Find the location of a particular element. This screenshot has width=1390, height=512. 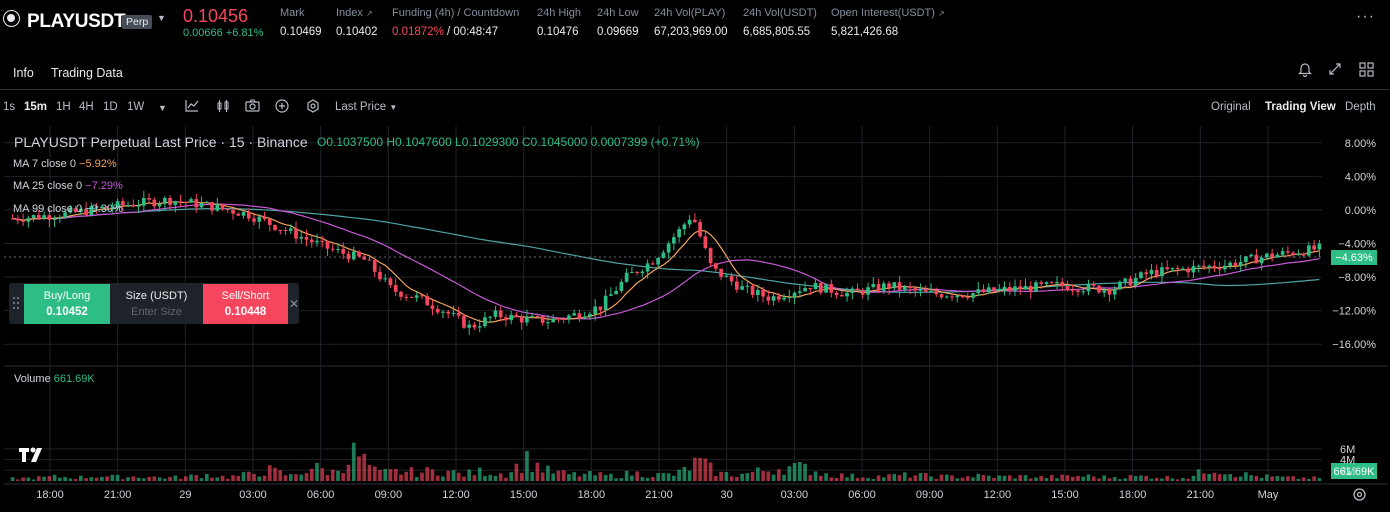

ma25-legend: MA 25 close 0 −7.29% is located at coordinates (68, 186).